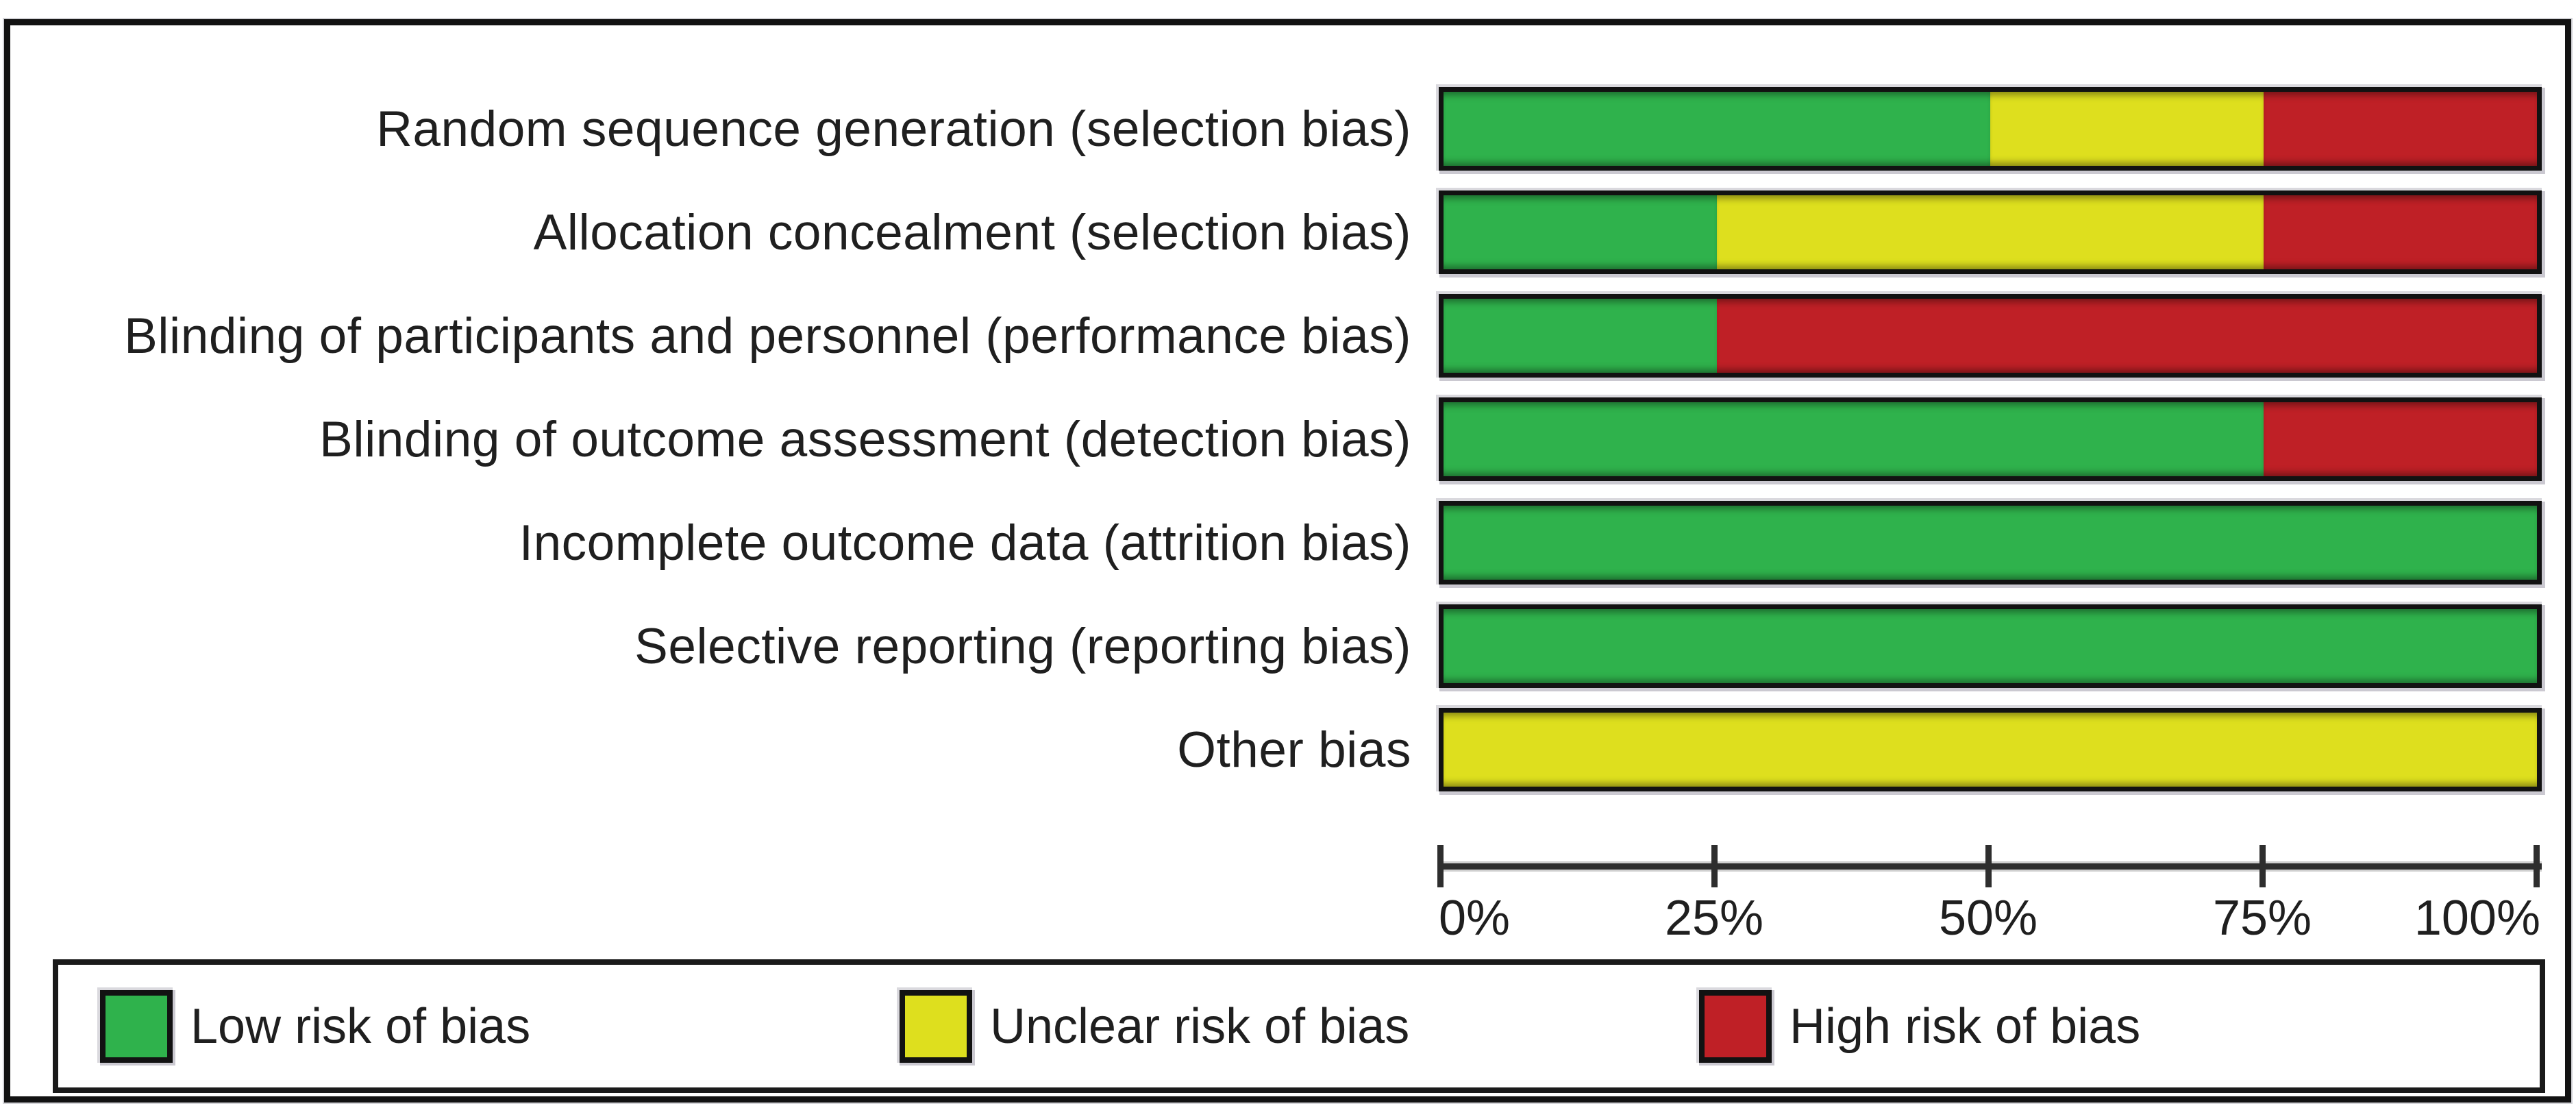 This screenshot has width=2576, height=1108. Describe the element at coordinates (136, 1026) in the screenshot. I see `legend-swatch-low-risk` at that location.